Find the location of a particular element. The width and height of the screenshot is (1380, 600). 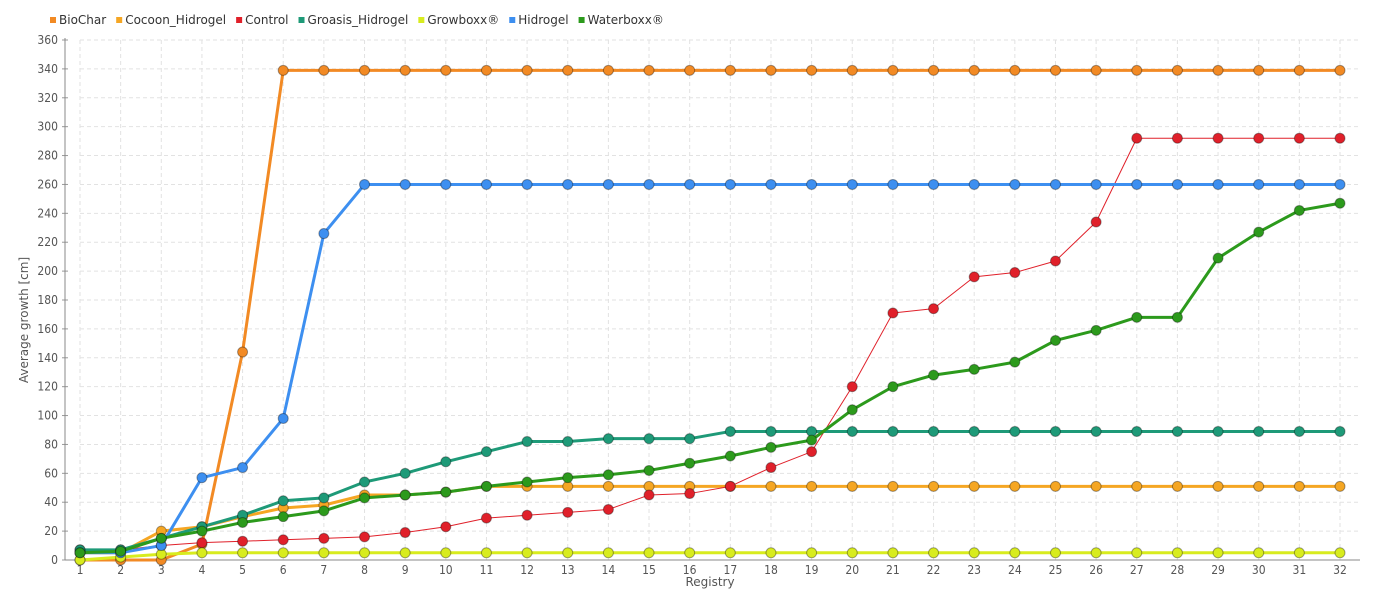

legend-item-growboxx: Growboxx® is located at coordinates (458, 20).